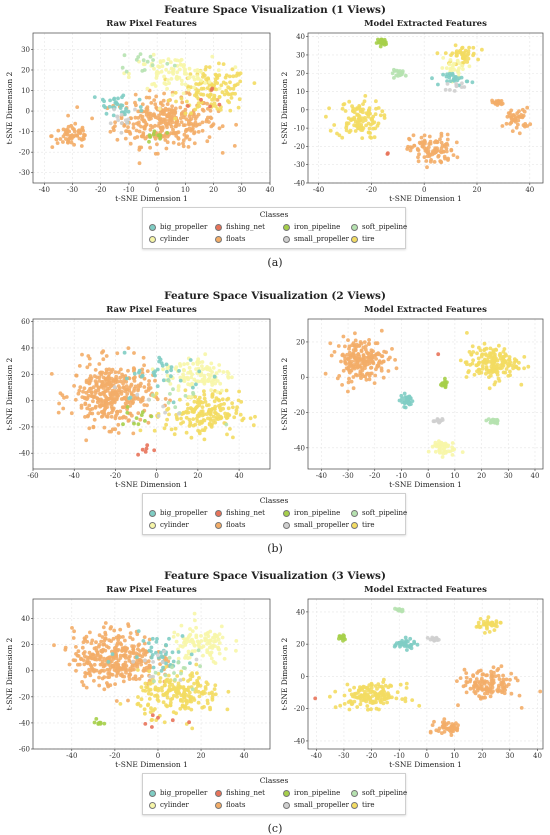  Describe the element at coordinates (178, 793) in the screenshot. I see `legend-item-big_propeller: big_propeller` at that location.